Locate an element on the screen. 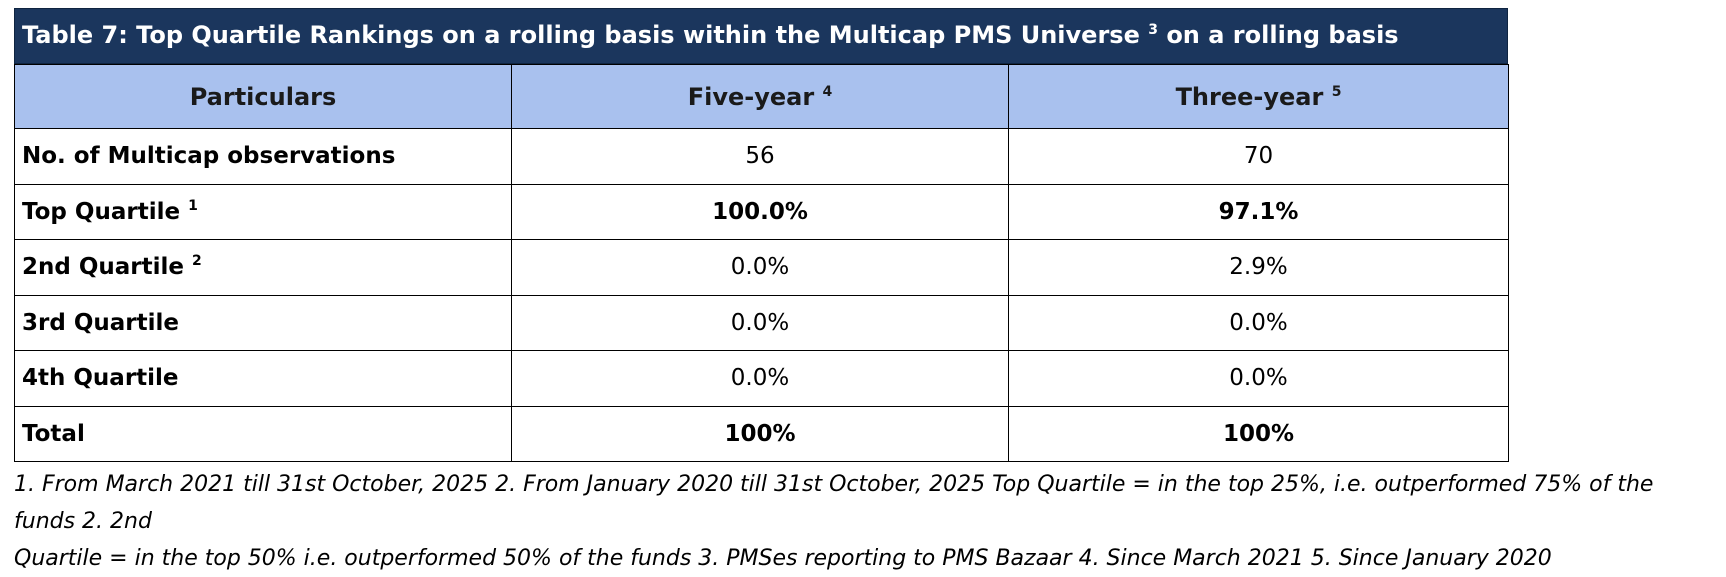 The width and height of the screenshot is (1726, 577). table-row: 4th Quartile 0.0% 0.0% is located at coordinates (761, 378).